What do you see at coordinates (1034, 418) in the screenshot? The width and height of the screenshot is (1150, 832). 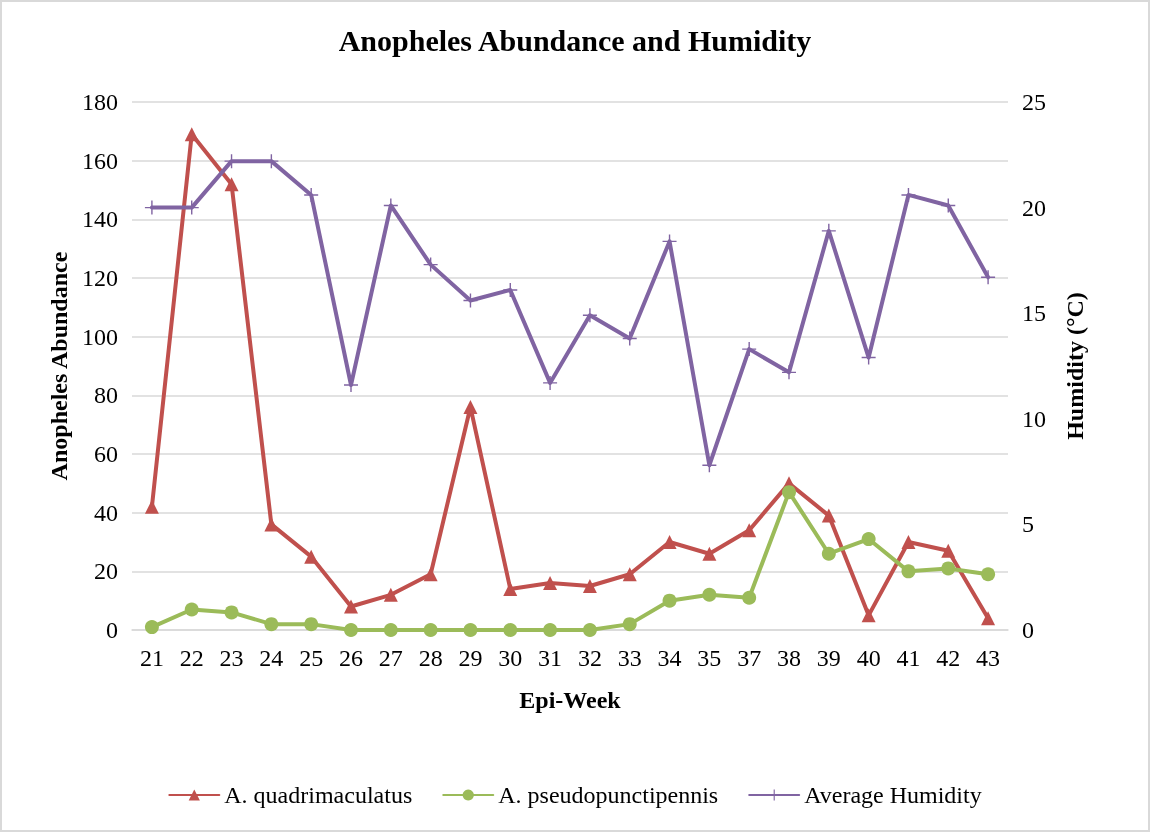 I see `y2-tick-label: 10` at bounding box center [1034, 418].